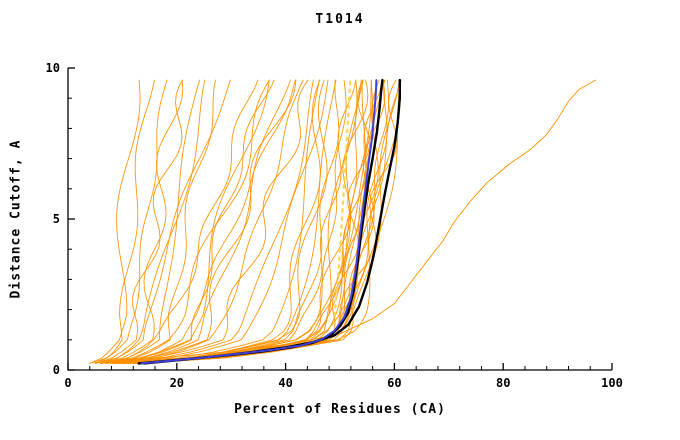 The image size is (680, 440). I want to click on x-axis-label: Percent of Residues (CA), so click(340, 409).